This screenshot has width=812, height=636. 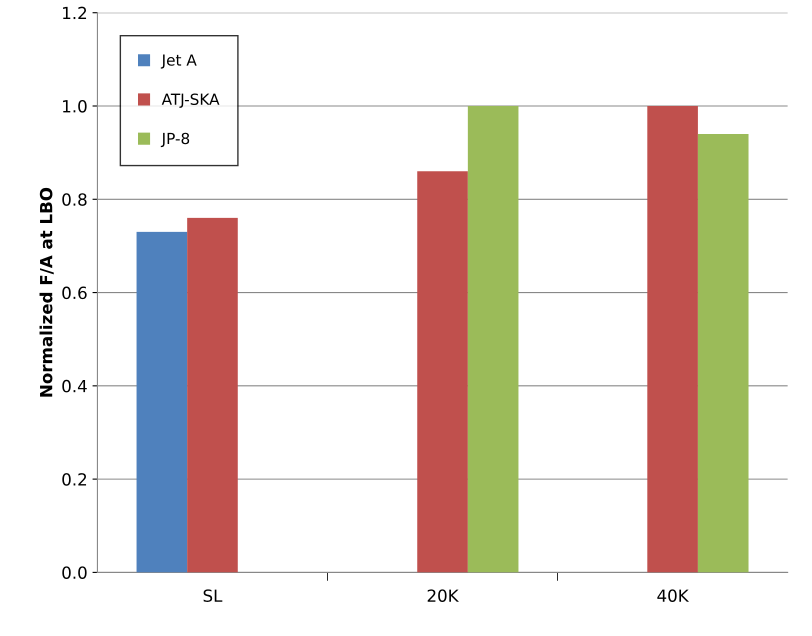 I want to click on x-tick-label: 20K, so click(x=443, y=595).